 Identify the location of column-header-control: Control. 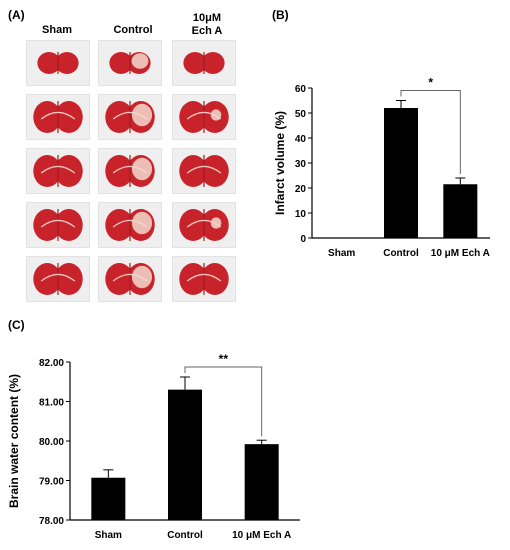
(133, 30).